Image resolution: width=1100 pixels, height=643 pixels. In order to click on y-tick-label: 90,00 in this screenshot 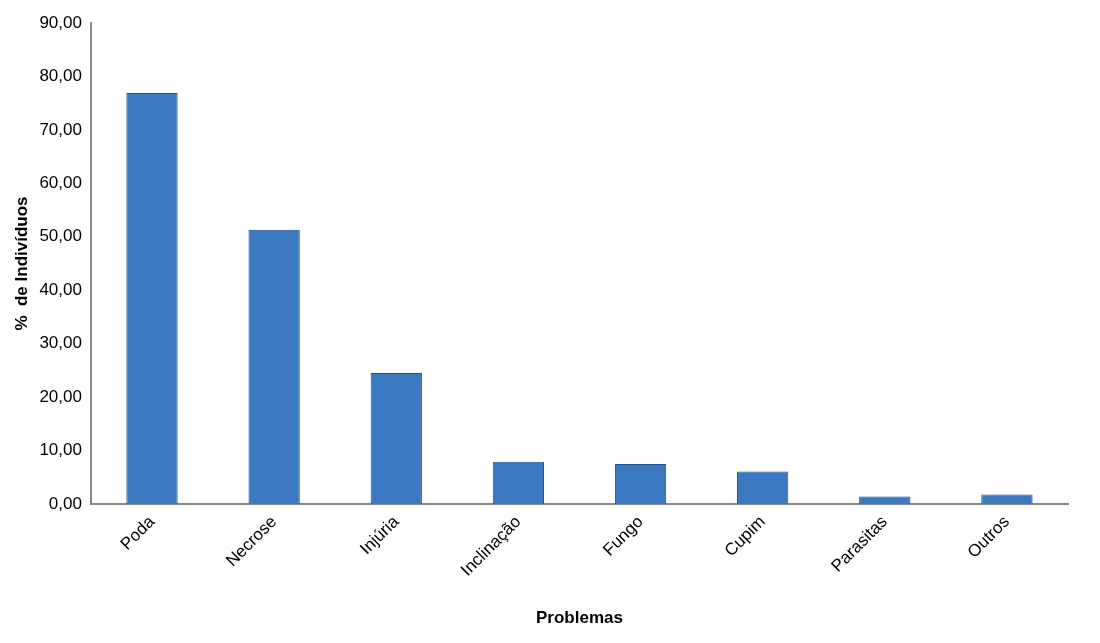, I will do `click(60, 22)`.